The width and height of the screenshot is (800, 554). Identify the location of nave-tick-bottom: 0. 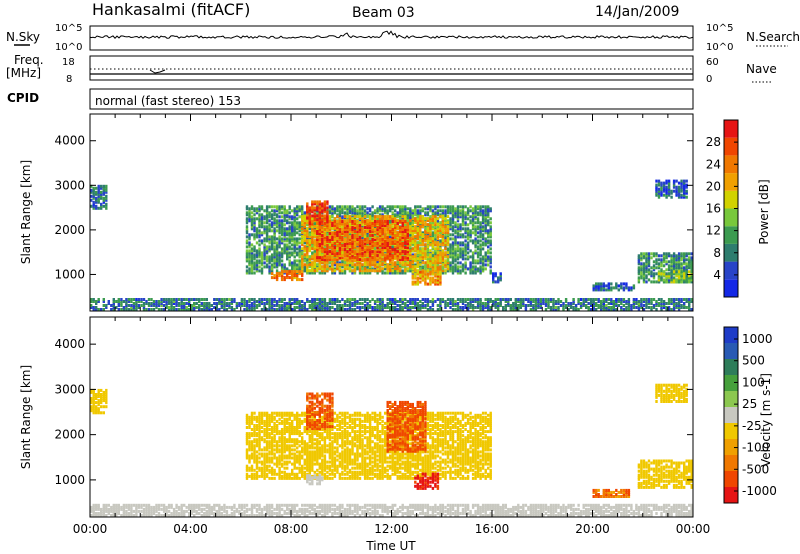
(709, 79).